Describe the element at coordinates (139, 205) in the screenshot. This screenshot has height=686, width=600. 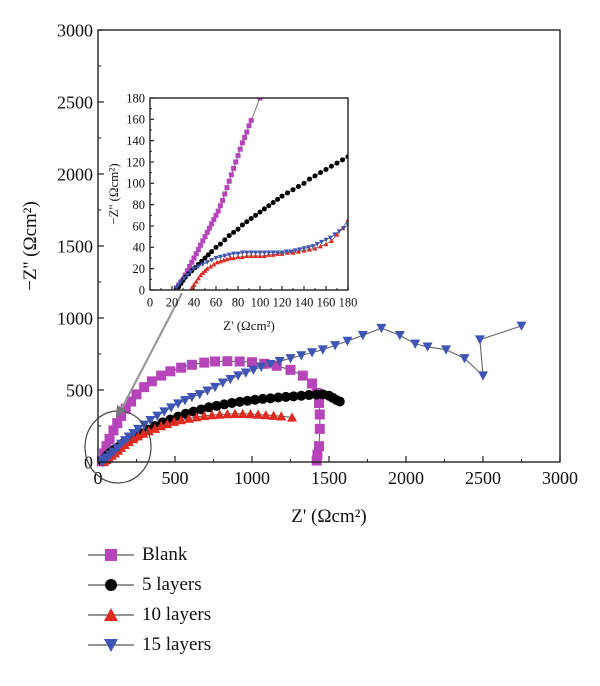
I see `y-tick-label: 80` at that location.